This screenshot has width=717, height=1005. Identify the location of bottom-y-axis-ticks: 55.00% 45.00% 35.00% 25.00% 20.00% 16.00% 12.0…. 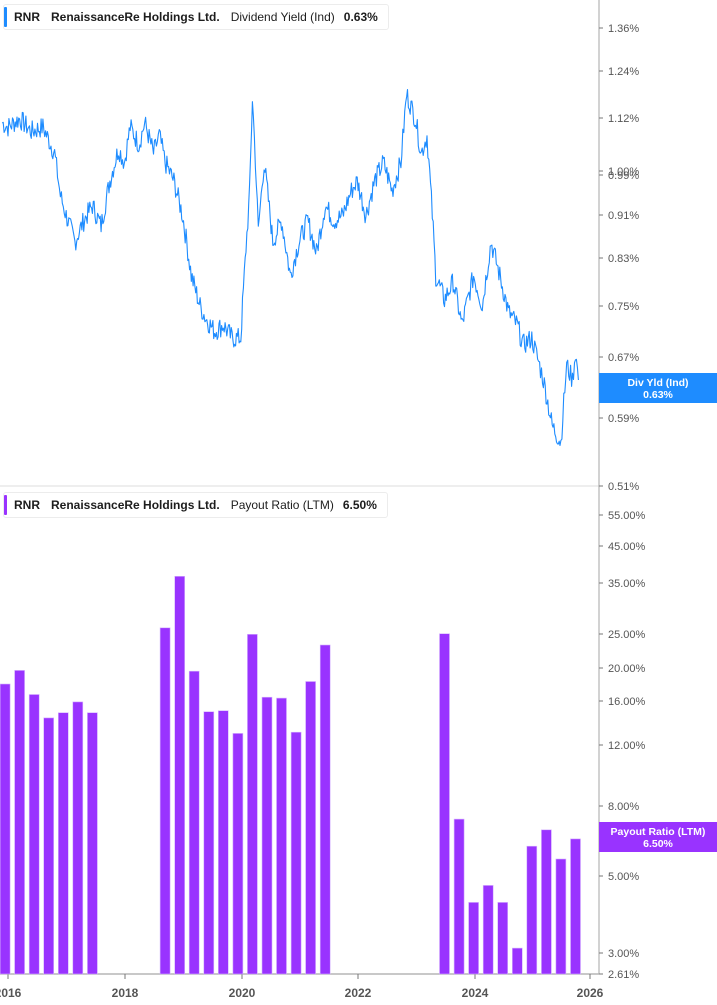
(622, 745).